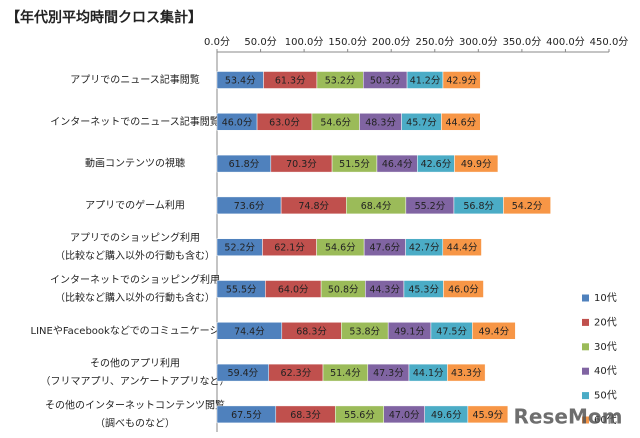  What do you see at coordinates (605, 347) in the screenshot?
I see `legend-label: 30代` at bounding box center [605, 347].